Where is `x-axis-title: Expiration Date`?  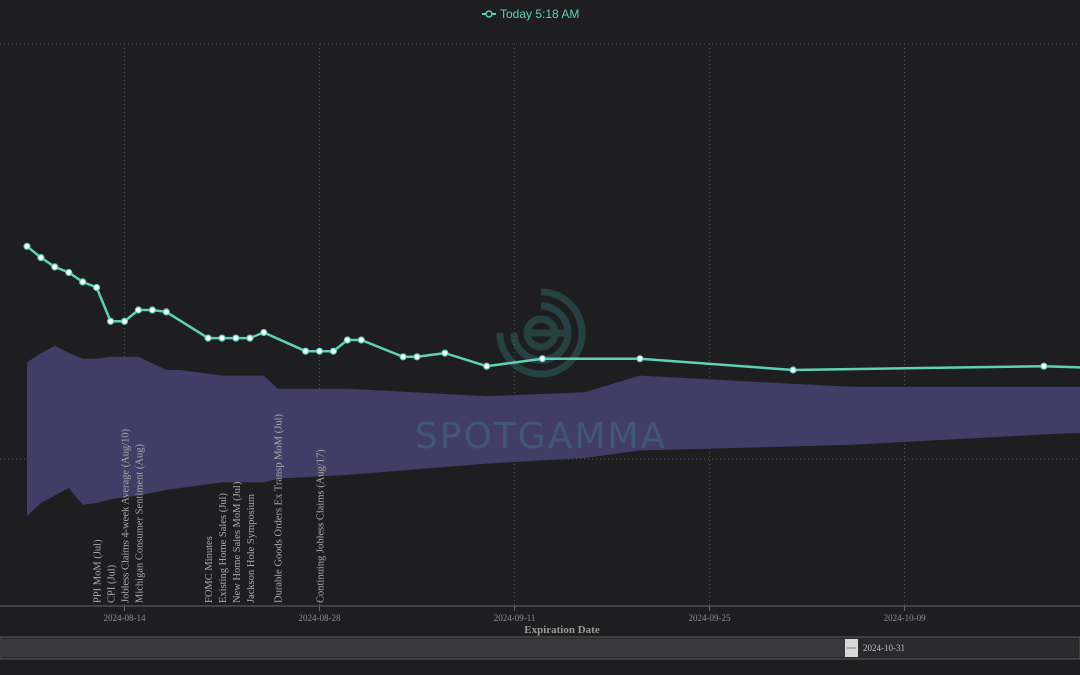
x-axis-title: Expiration Date is located at coordinates (562, 630).